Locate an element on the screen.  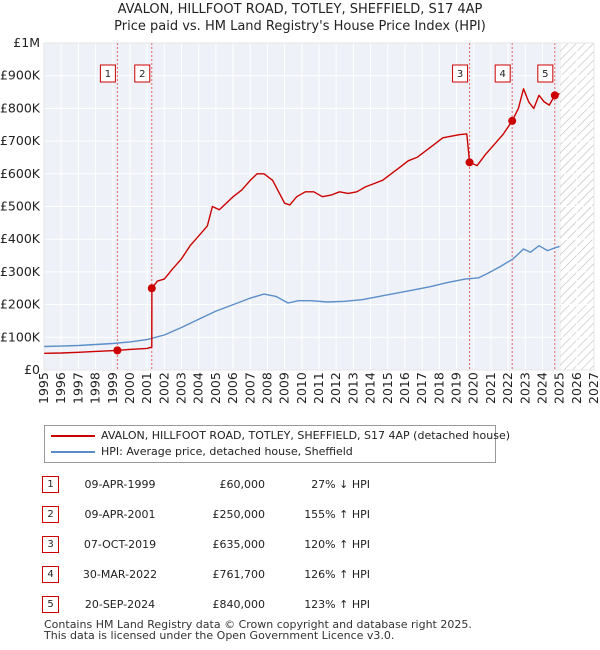
y-tick-label: £300K is located at coordinates (20, 271).